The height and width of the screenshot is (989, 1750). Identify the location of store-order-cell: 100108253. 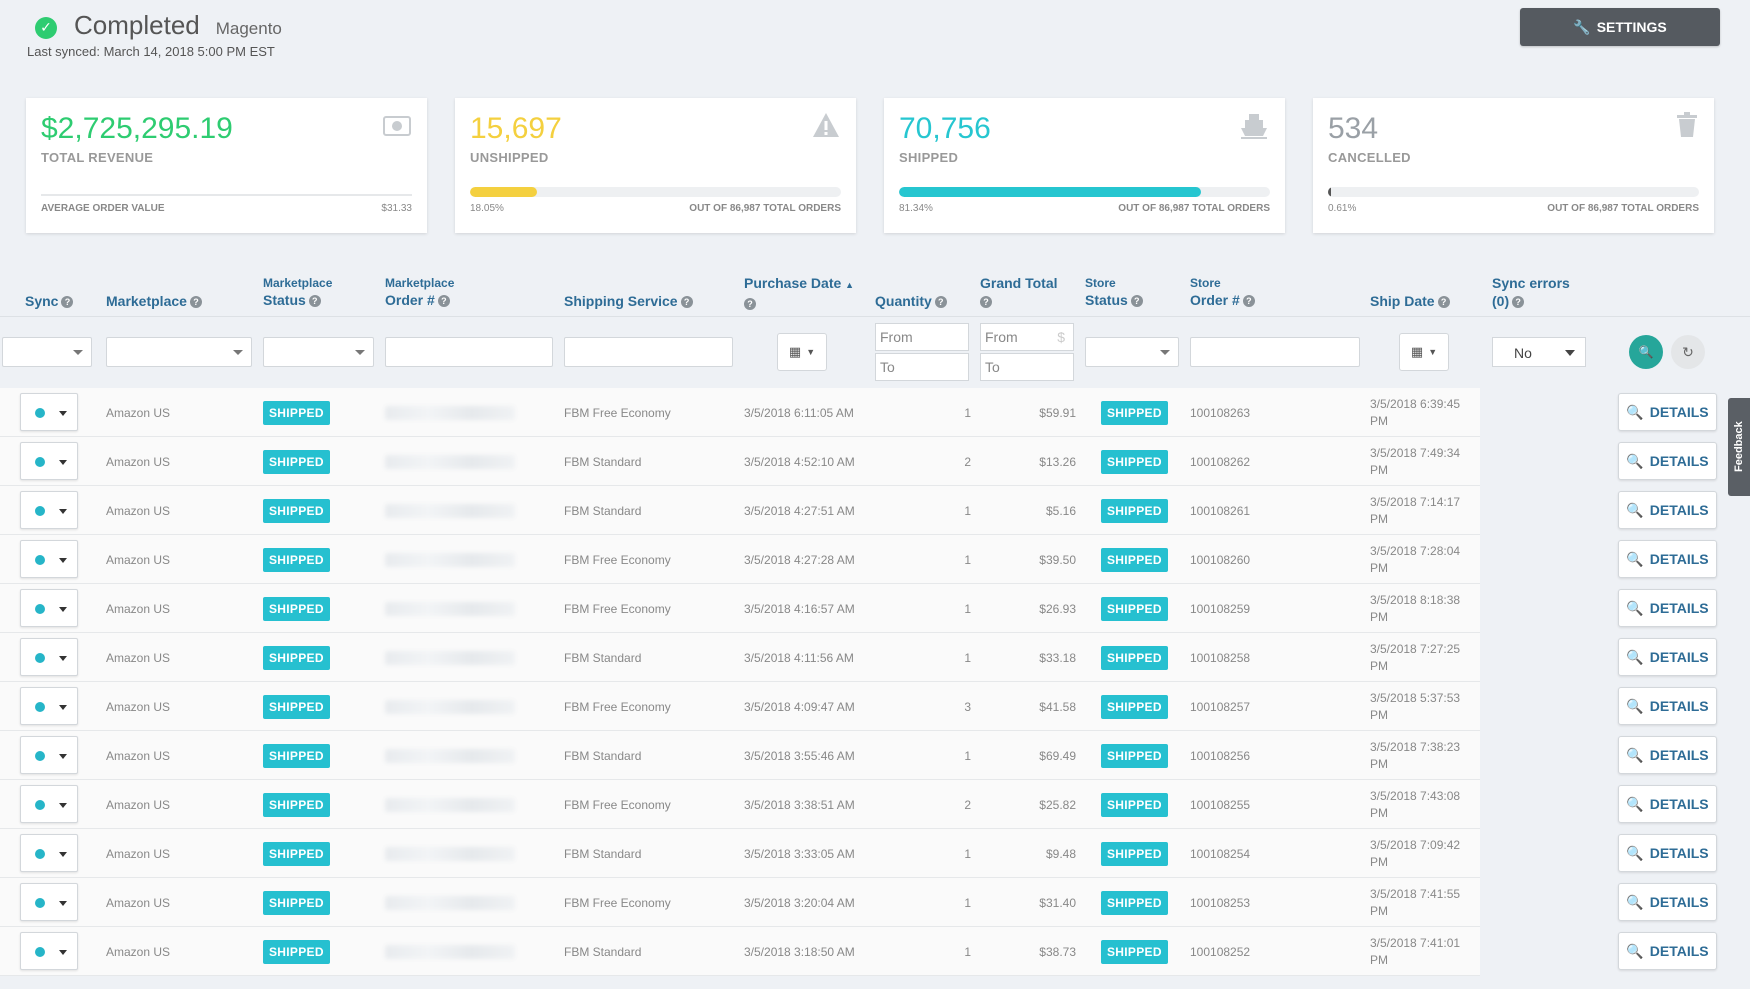
(1220, 902).